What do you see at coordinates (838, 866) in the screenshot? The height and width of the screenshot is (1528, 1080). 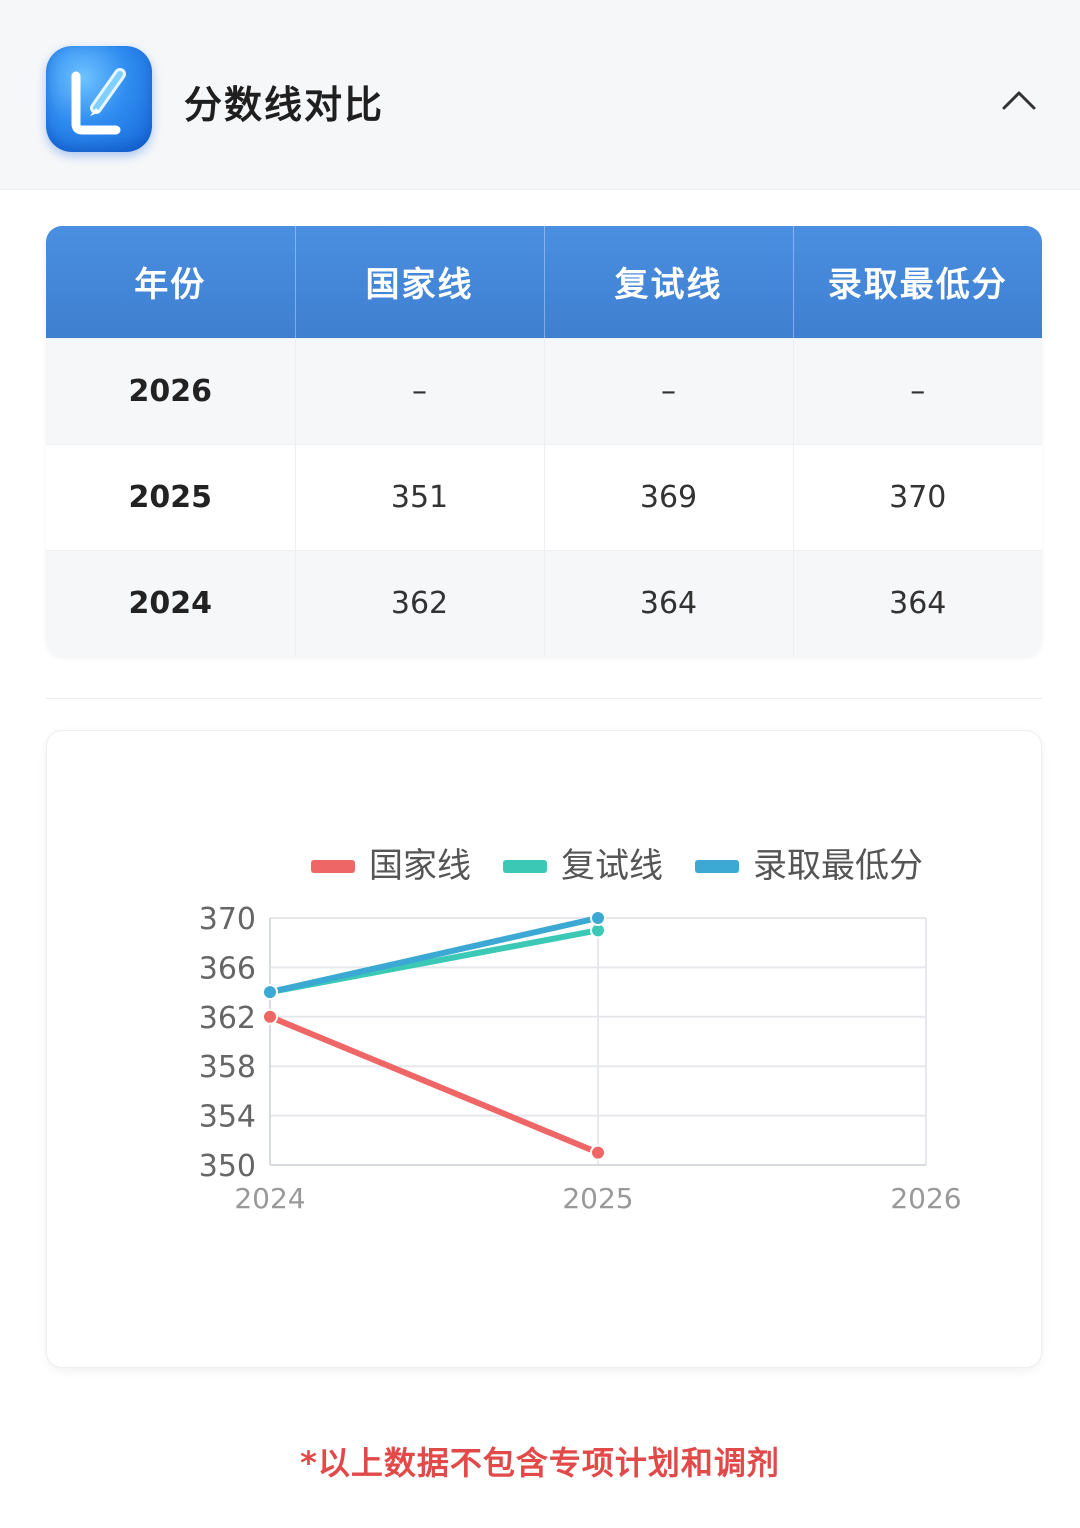 I see `legend-label: 录取最低分` at bounding box center [838, 866].